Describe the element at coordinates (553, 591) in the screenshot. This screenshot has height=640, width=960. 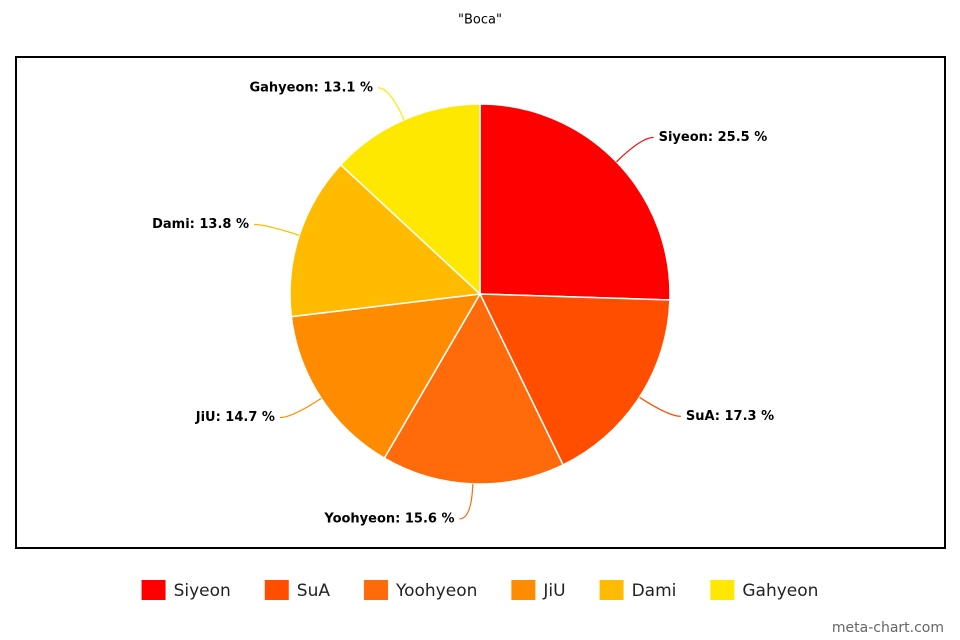
I see `legend-label: JiU` at that location.